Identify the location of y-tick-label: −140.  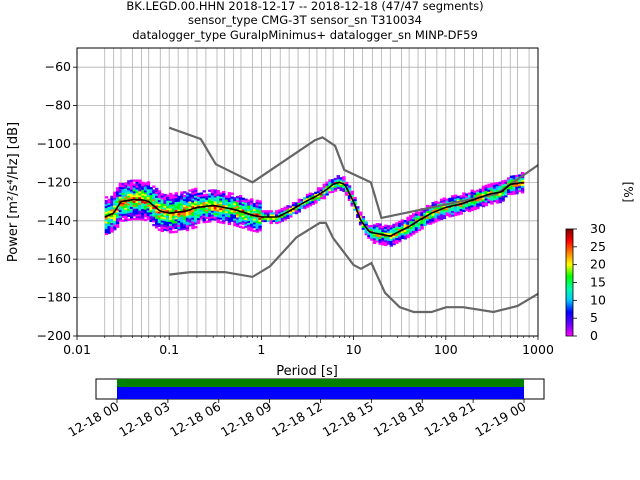
(54, 220).